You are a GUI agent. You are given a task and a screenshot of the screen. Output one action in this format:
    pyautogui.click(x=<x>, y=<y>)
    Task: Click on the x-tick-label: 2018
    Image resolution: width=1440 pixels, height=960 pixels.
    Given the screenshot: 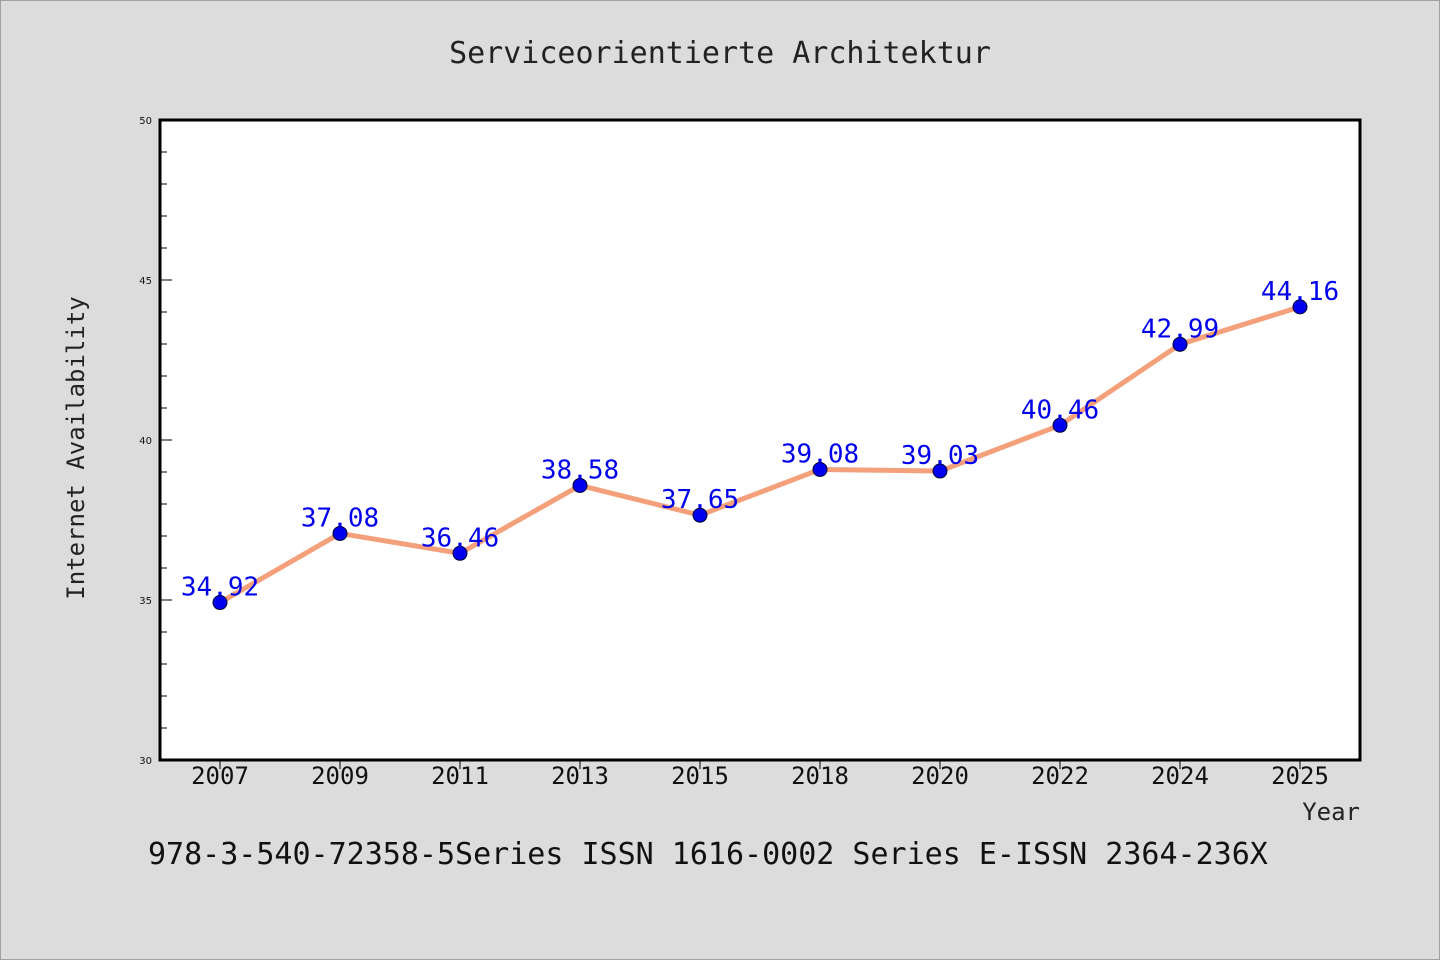 What is the action you would take?
    pyautogui.click(x=820, y=776)
    